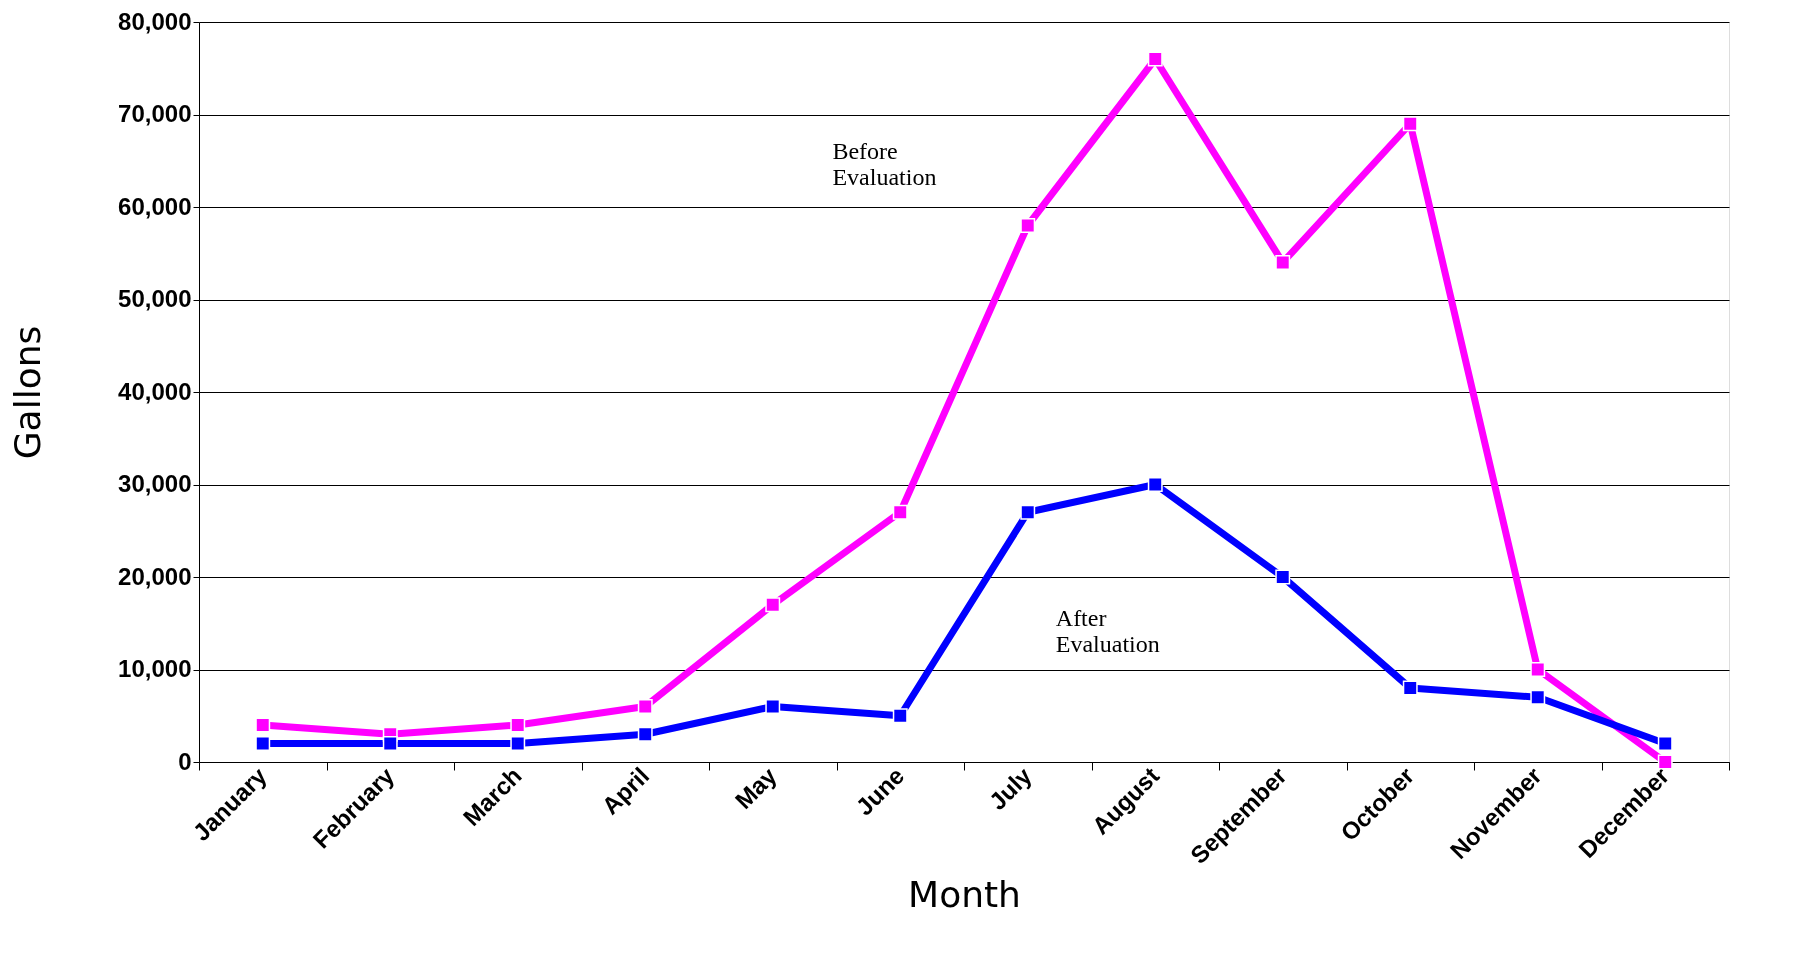  What do you see at coordinates (884, 164) in the screenshot?
I see `annotation: Before Evaluation` at bounding box center [884, 164].